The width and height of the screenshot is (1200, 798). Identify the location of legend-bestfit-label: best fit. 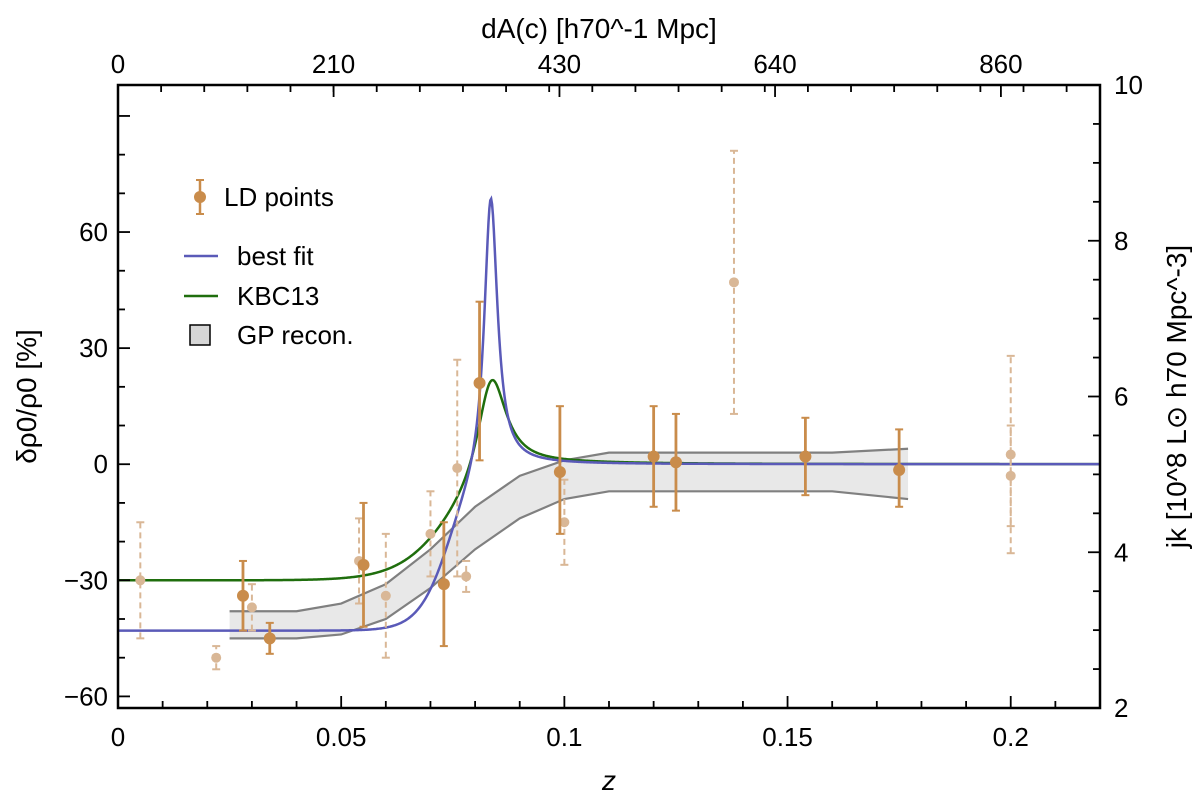
(275, 256).